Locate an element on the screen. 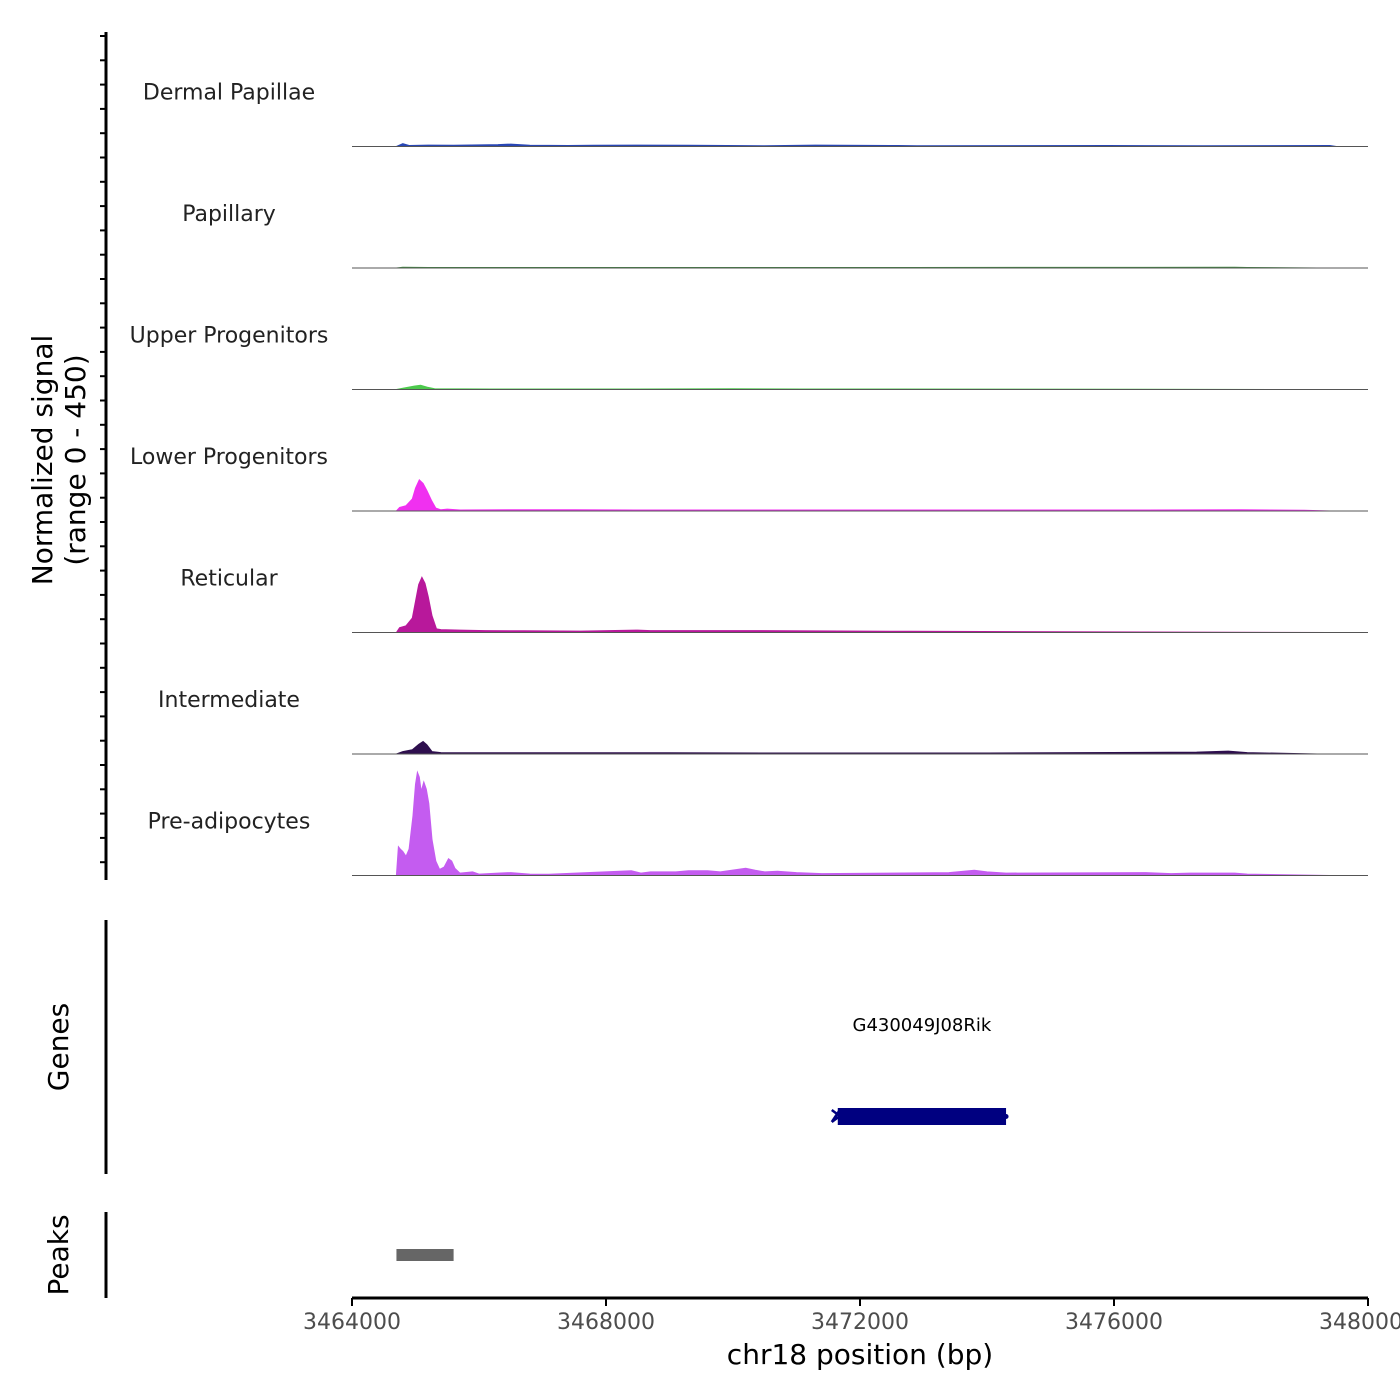 The image size is (1400, 1400). genes-panel-title: Genes is located at coordinates (58, 1047).